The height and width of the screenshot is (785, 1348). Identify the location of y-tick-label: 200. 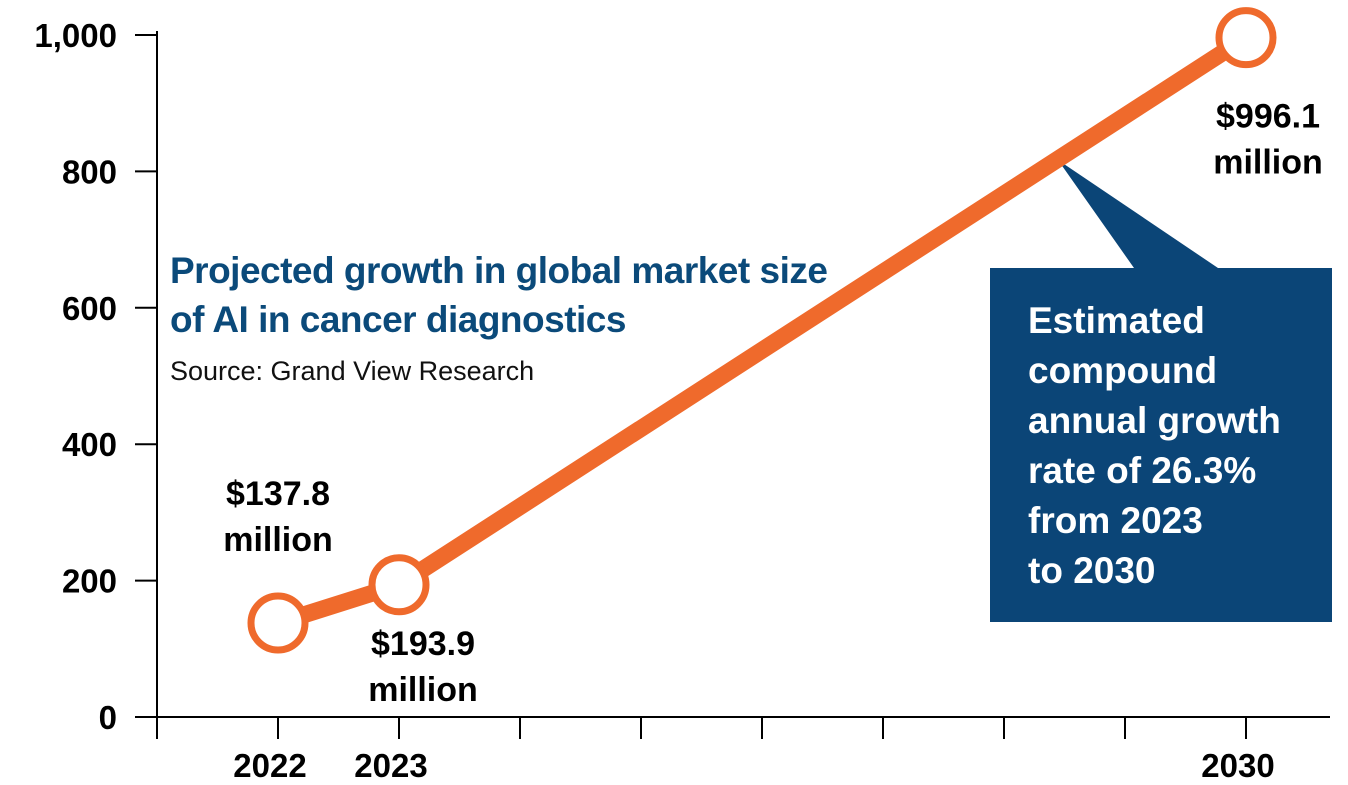
(89, 581).